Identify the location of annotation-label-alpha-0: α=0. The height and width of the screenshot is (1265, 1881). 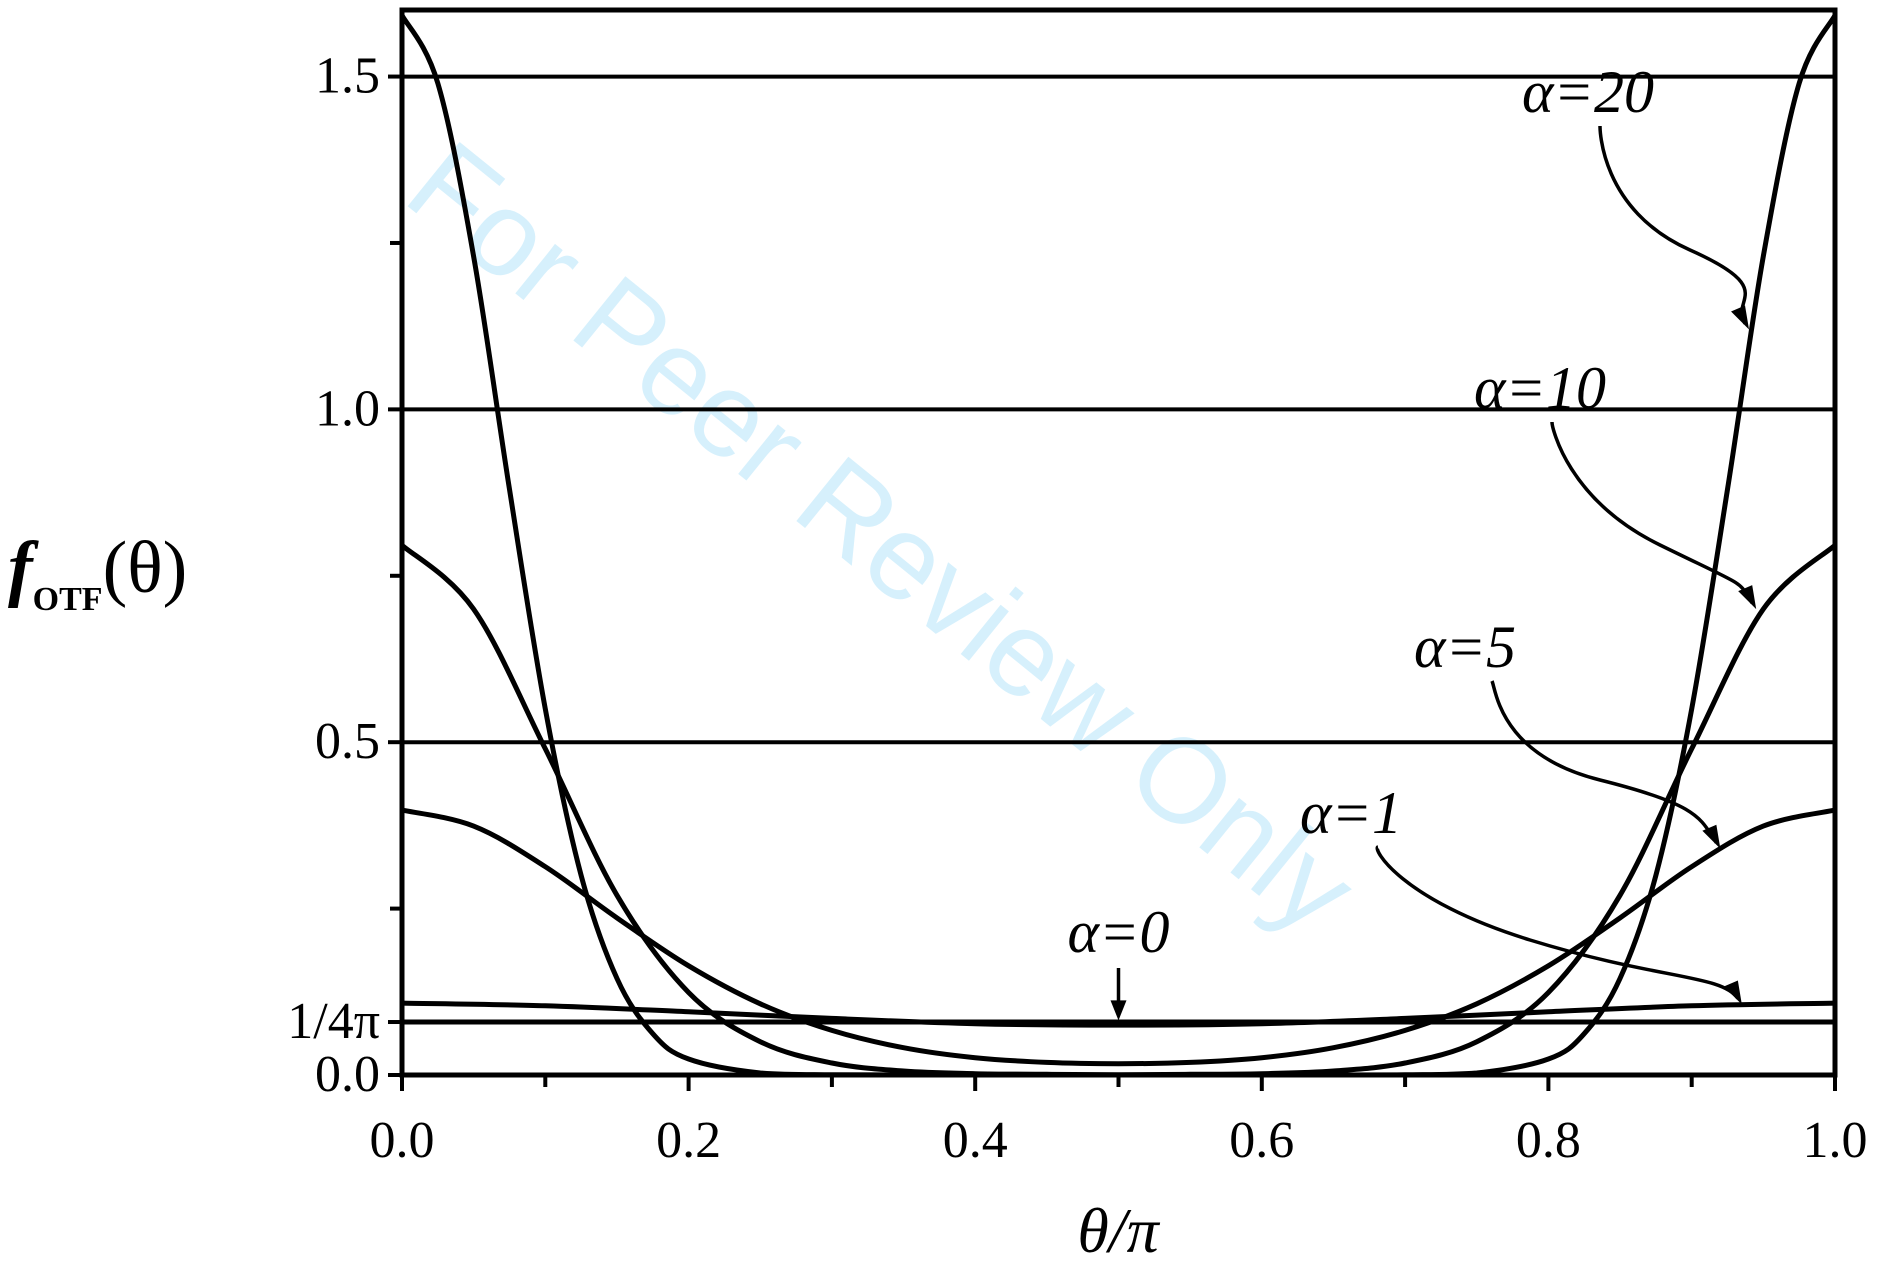
(1119, 932).